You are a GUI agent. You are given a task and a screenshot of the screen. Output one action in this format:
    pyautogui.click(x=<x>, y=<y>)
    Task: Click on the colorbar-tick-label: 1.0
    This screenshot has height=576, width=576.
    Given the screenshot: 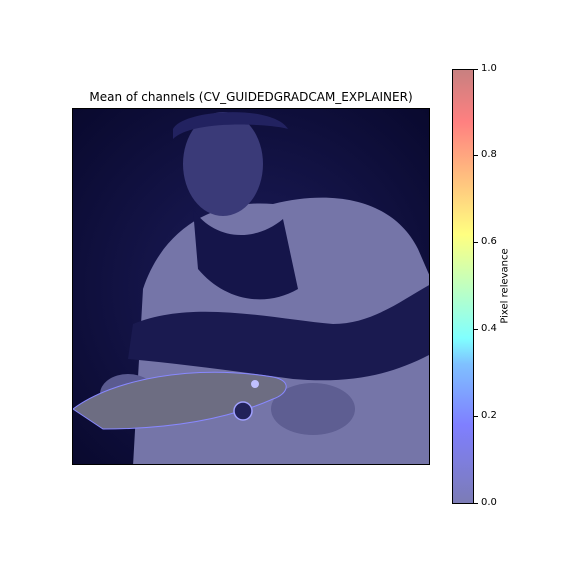 What is the action you would take?
    pyautogui.click(x=489, y=68)
    